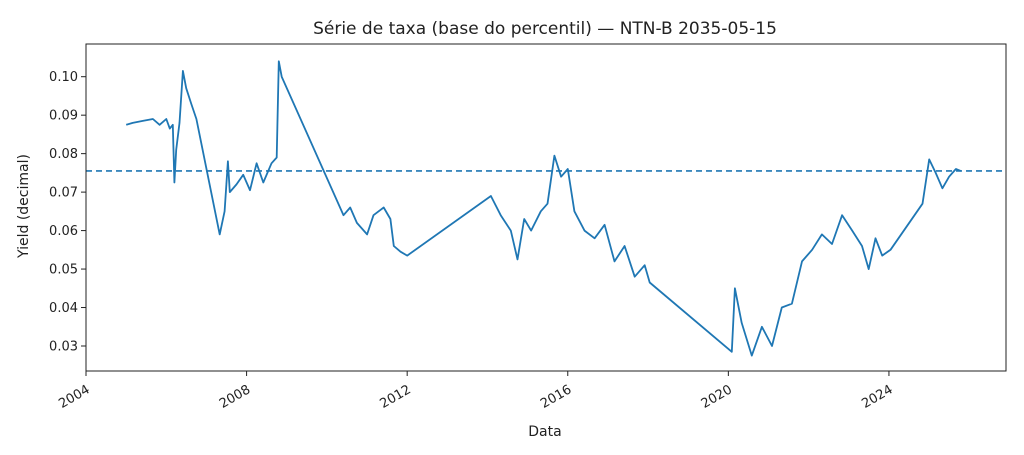  What do you see at coordinates (544, 432) in the screenshot?
I see `x-axis-label: Data` at bounding box center [544, 432].